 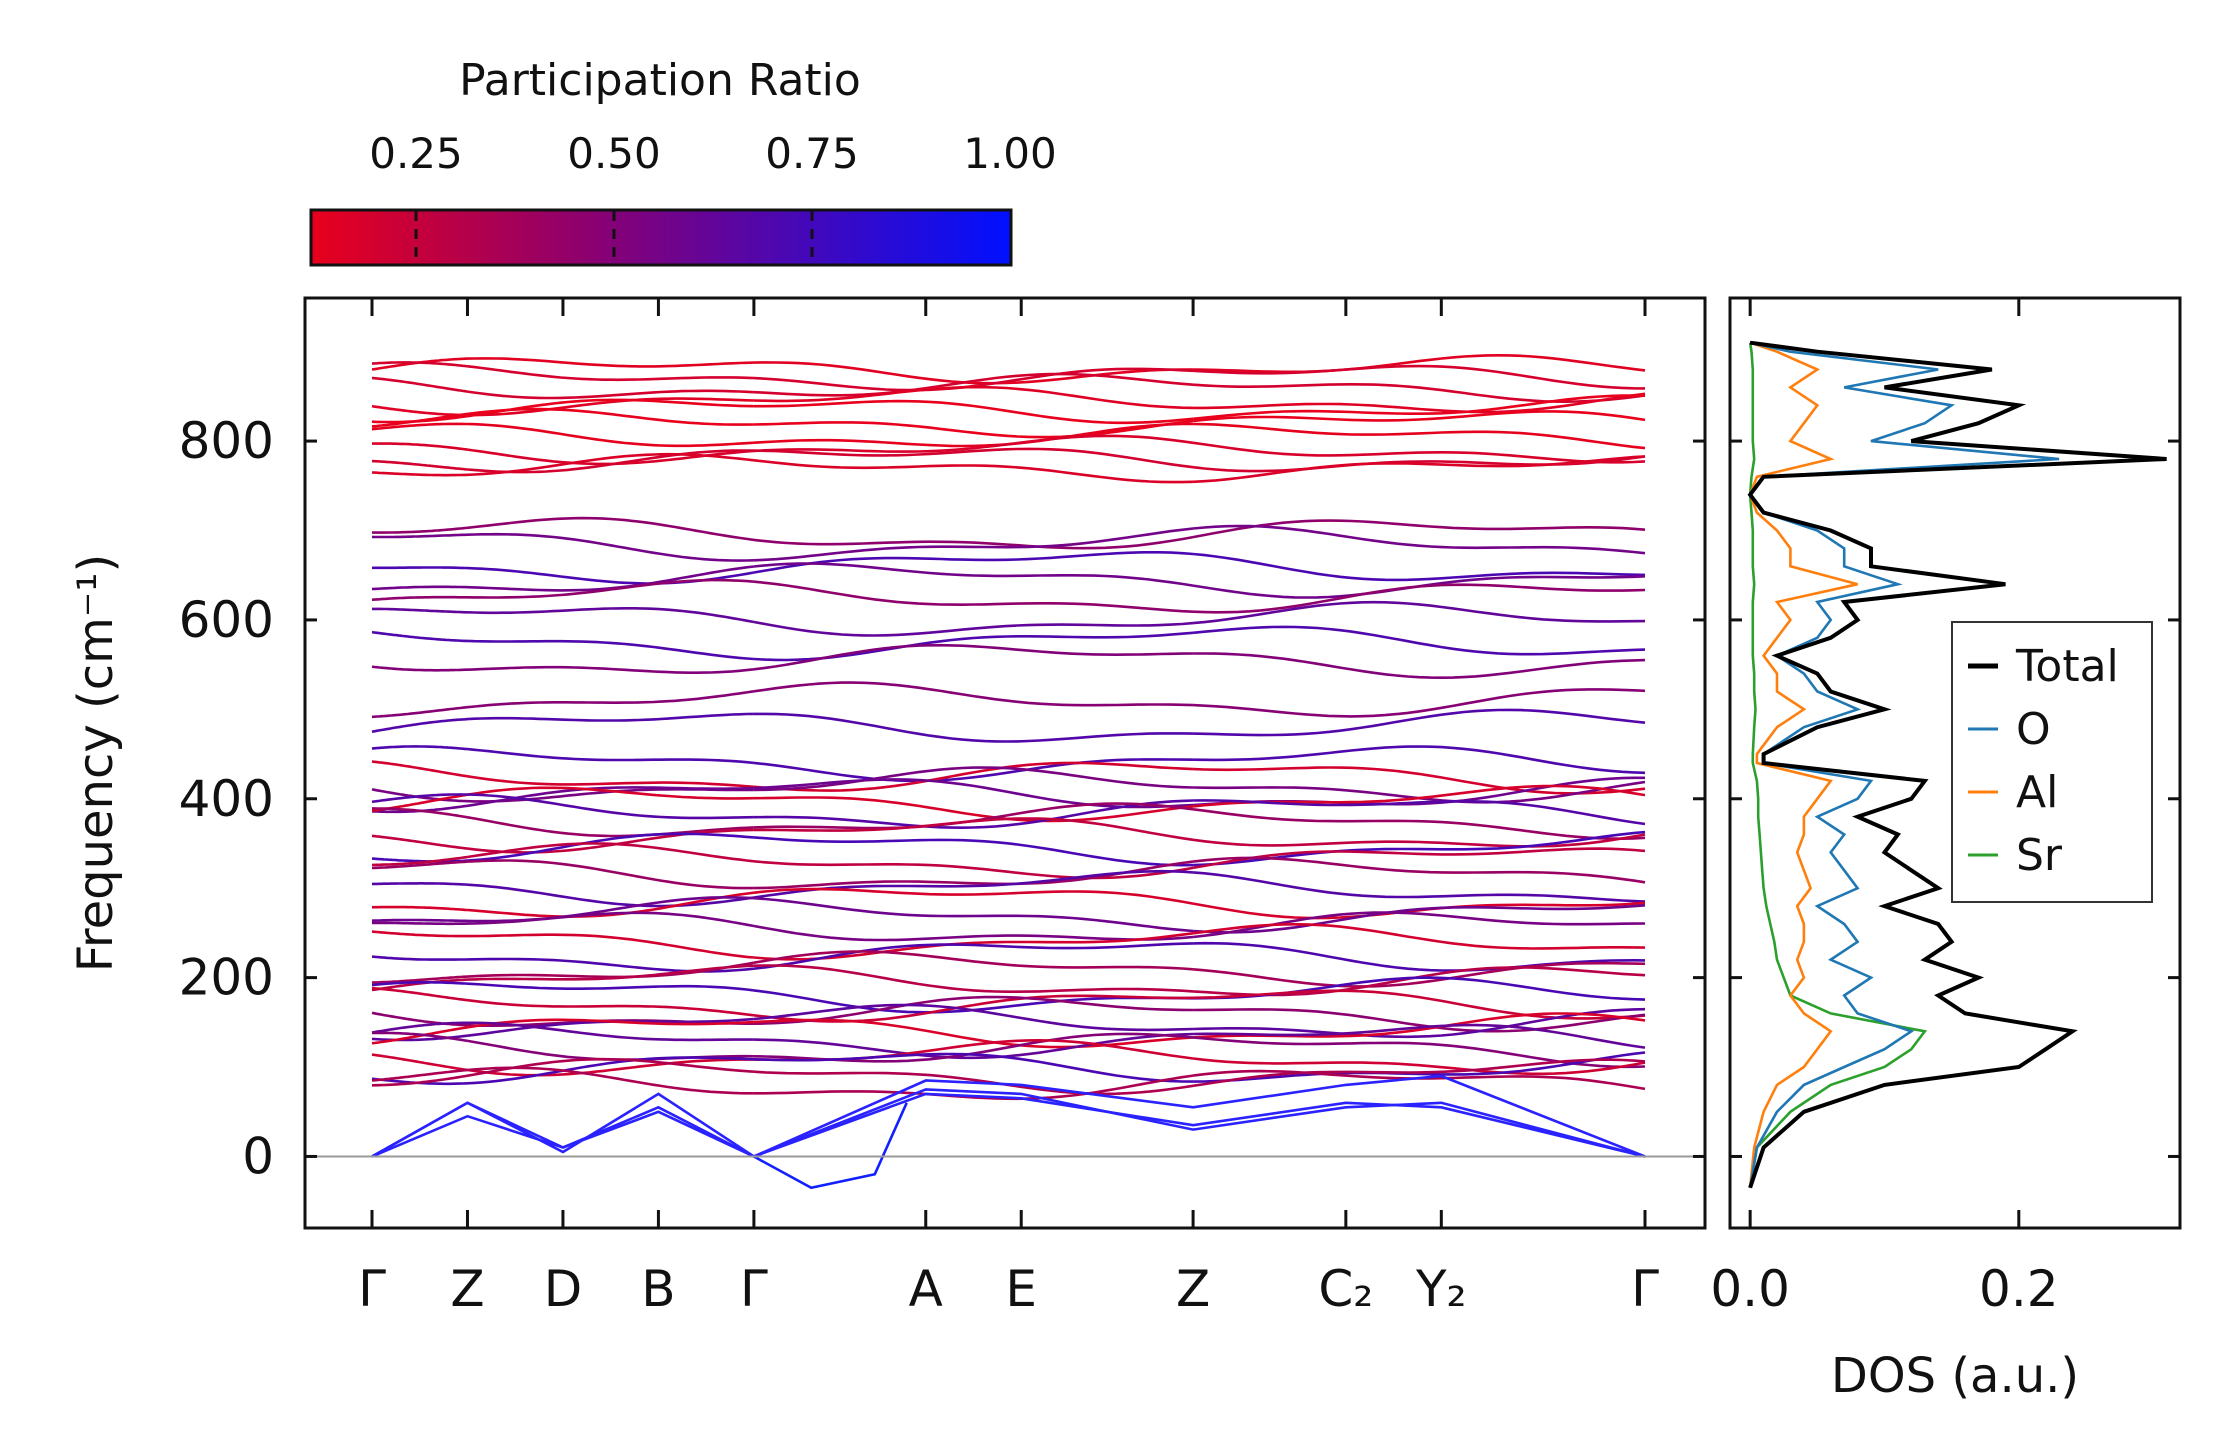 What do you see at coordinates (226, 620) in the screenshot?
I see `y-tick-label: 600` at bounding box center [226, 620].